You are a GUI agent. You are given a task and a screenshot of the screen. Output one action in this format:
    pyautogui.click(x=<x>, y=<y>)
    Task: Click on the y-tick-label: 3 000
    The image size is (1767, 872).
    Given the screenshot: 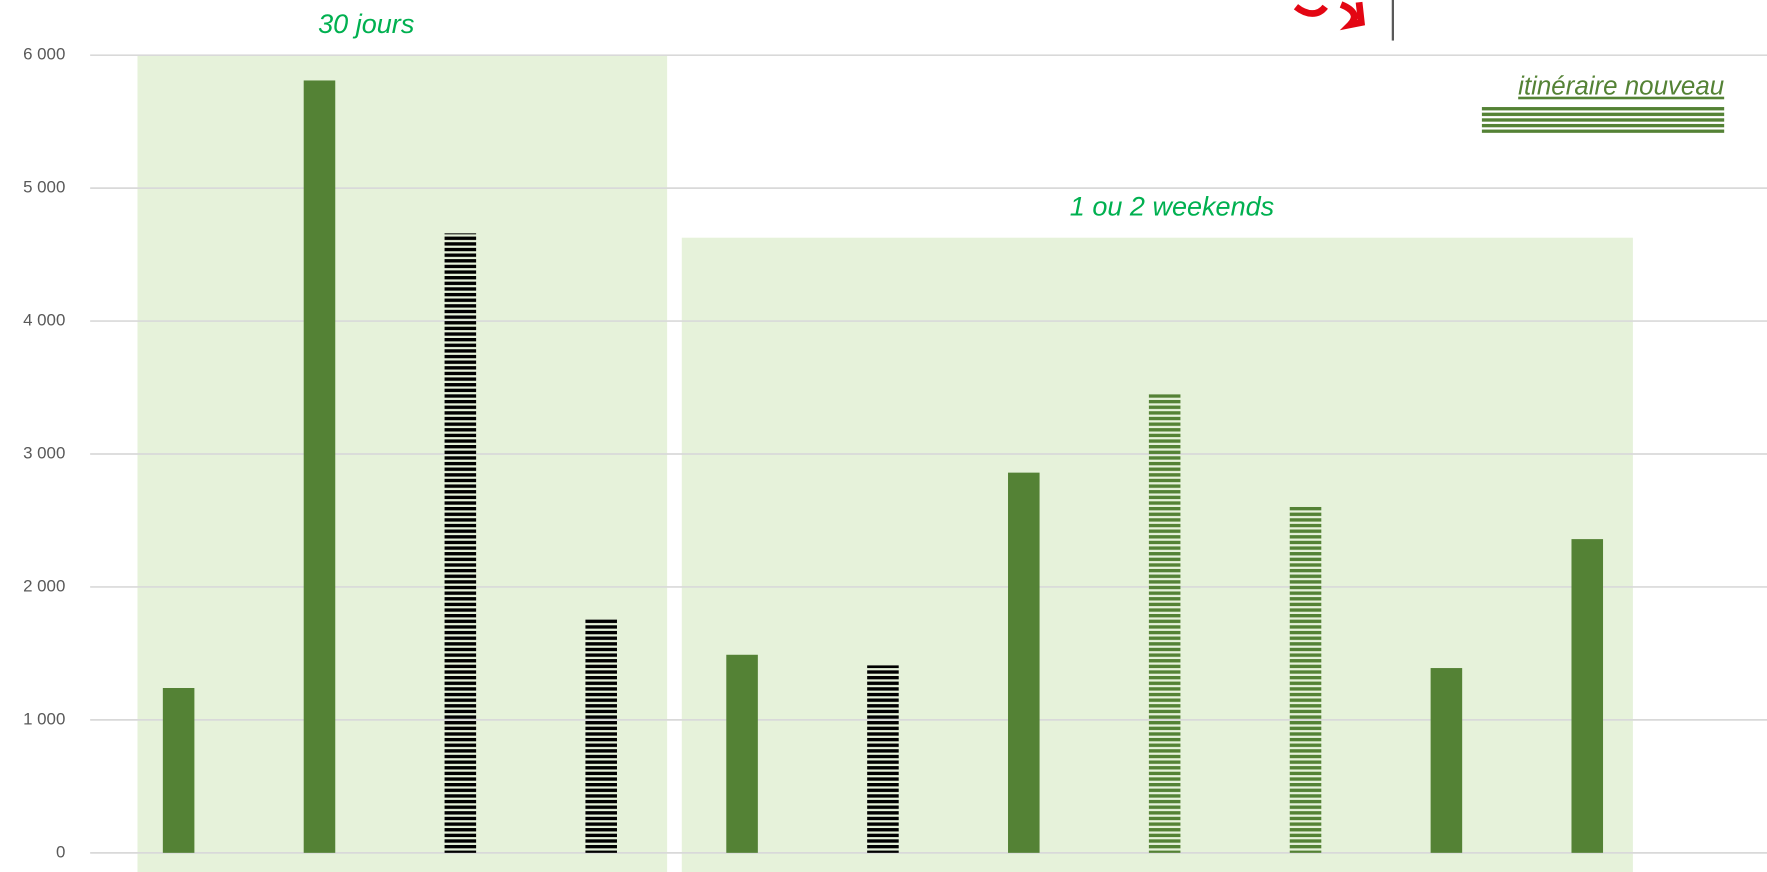 What is the action you would take?
    pyautogui.click(x=44, y=452)
    